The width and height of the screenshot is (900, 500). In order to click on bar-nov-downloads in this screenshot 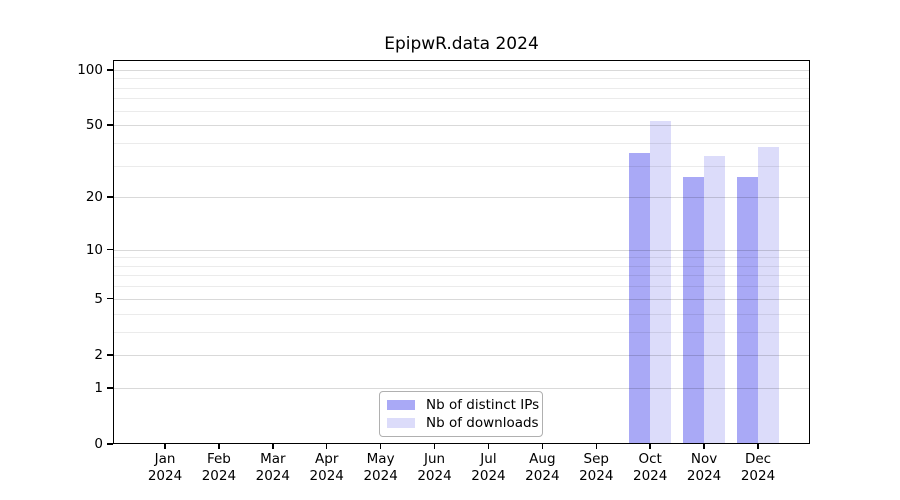, I will do `click(715, 299)`.